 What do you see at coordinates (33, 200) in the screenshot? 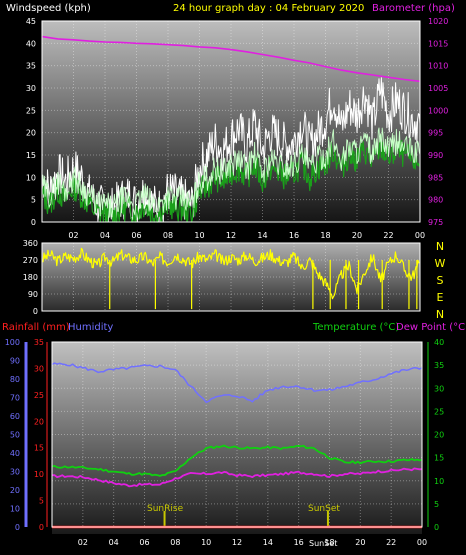
I see `wind-y-tick: 5` at bounding box center [33, 200].